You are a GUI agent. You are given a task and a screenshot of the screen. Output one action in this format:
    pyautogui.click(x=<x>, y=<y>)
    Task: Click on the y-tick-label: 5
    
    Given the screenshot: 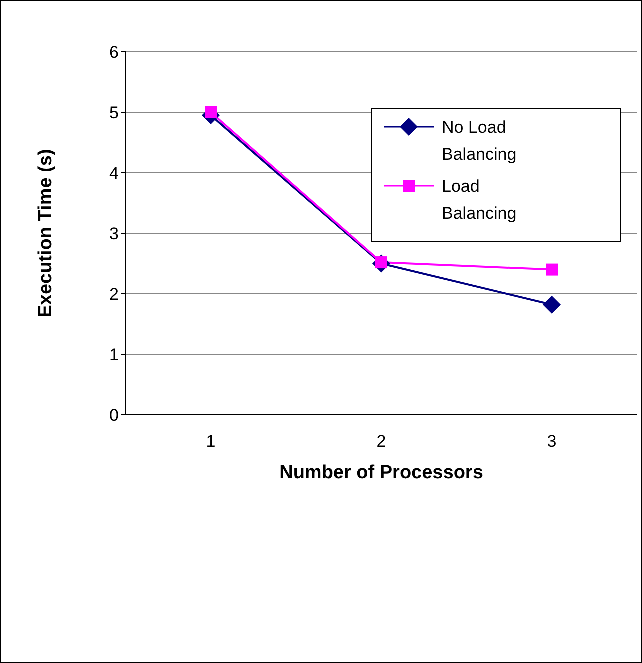 What is the action you would take?
    pyautogui.click(x=114, y=113)
    